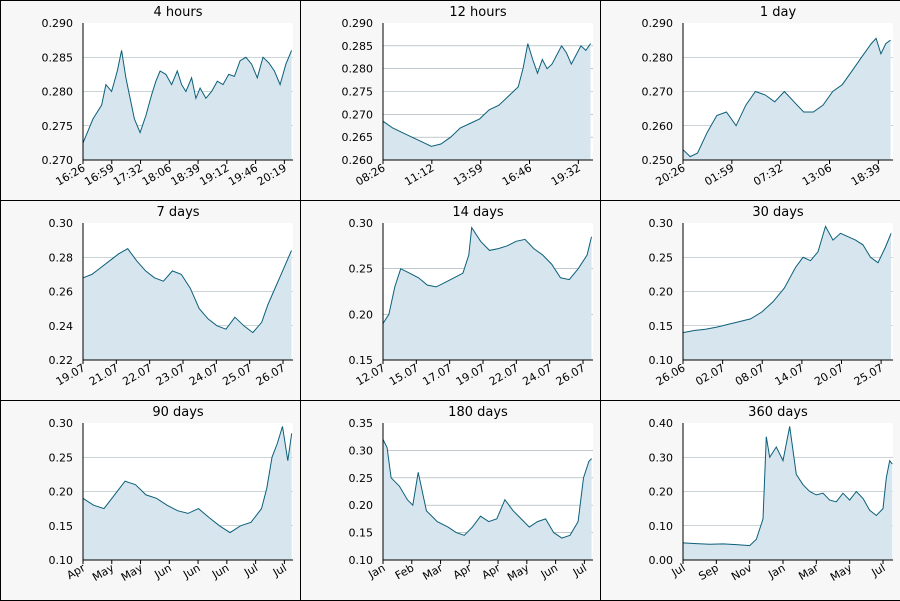 The width and height of the screenshot is (900, 601). Describe the element at coordinates (566, 174) in the screenshot. I see `x-tick-label: 19:32` at that location.